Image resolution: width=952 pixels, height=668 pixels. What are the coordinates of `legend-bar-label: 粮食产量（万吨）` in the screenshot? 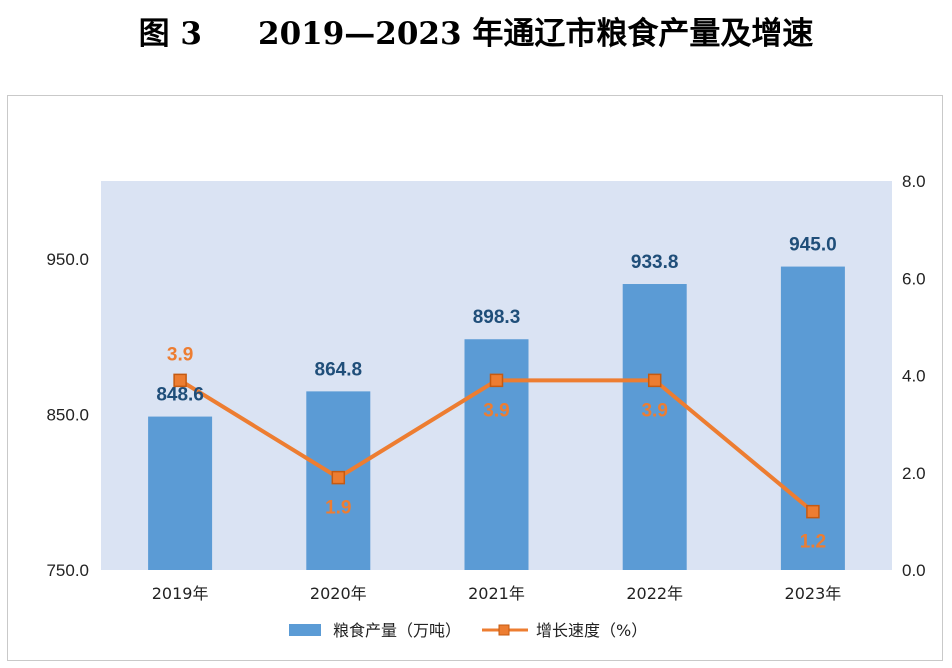 It's located at (397, 630).